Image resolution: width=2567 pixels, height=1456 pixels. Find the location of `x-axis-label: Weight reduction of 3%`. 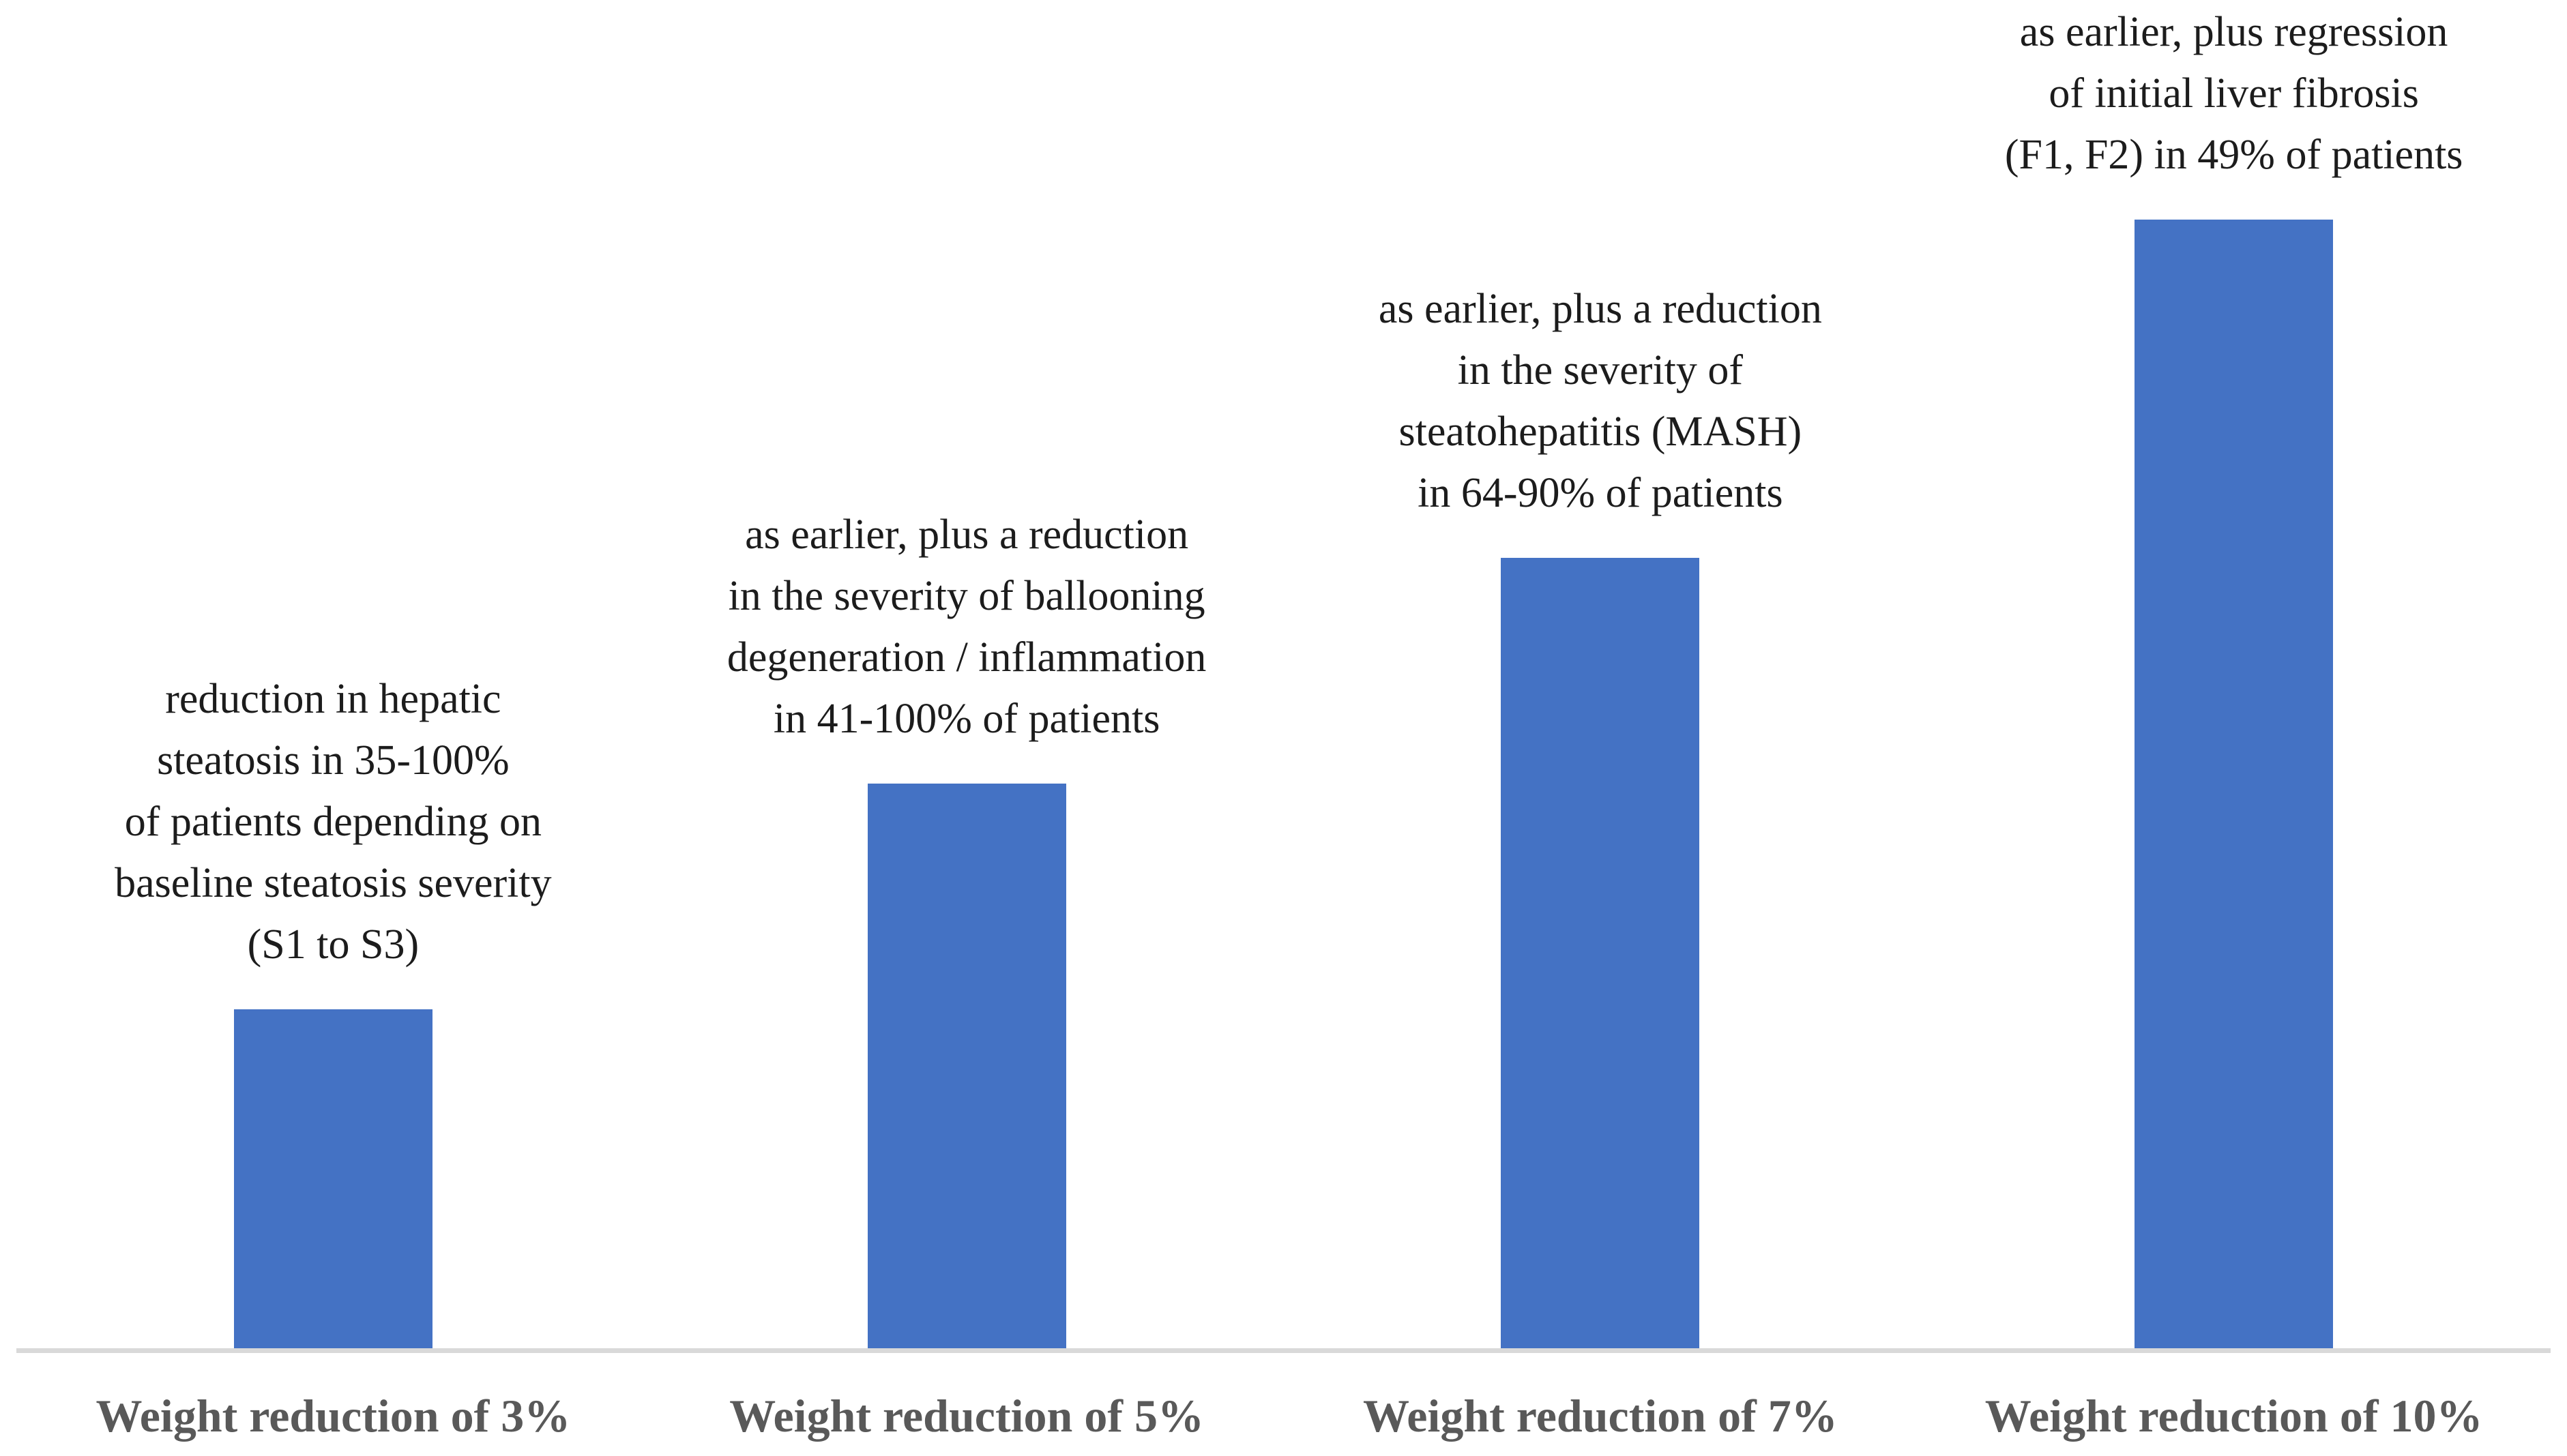

x-axis-label: Weight reduction of 3% is located at coordinates (333, 1416).